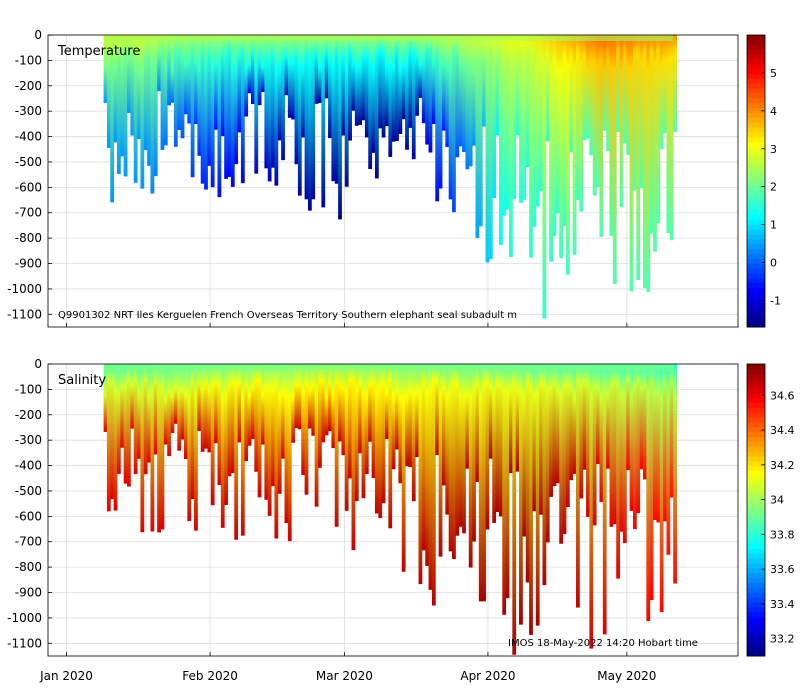 This screenshot has height=700, width=800. I want to click on colorbar-tick-label: 33.2, so click(782, 639).